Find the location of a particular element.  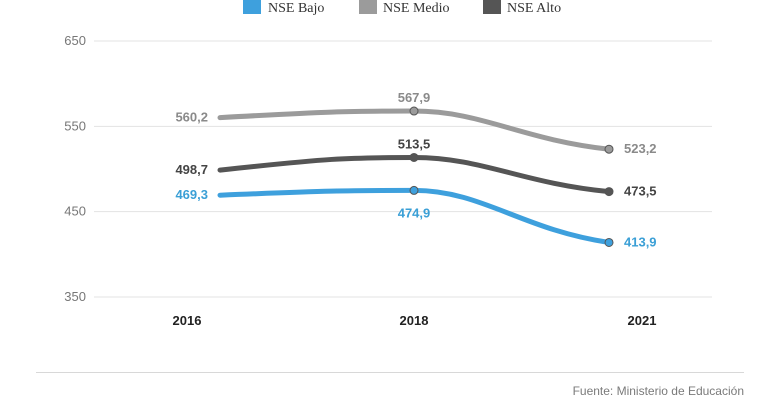

source-note: Fuente: Ministerio de Educación is located at coordinates (658, 391).